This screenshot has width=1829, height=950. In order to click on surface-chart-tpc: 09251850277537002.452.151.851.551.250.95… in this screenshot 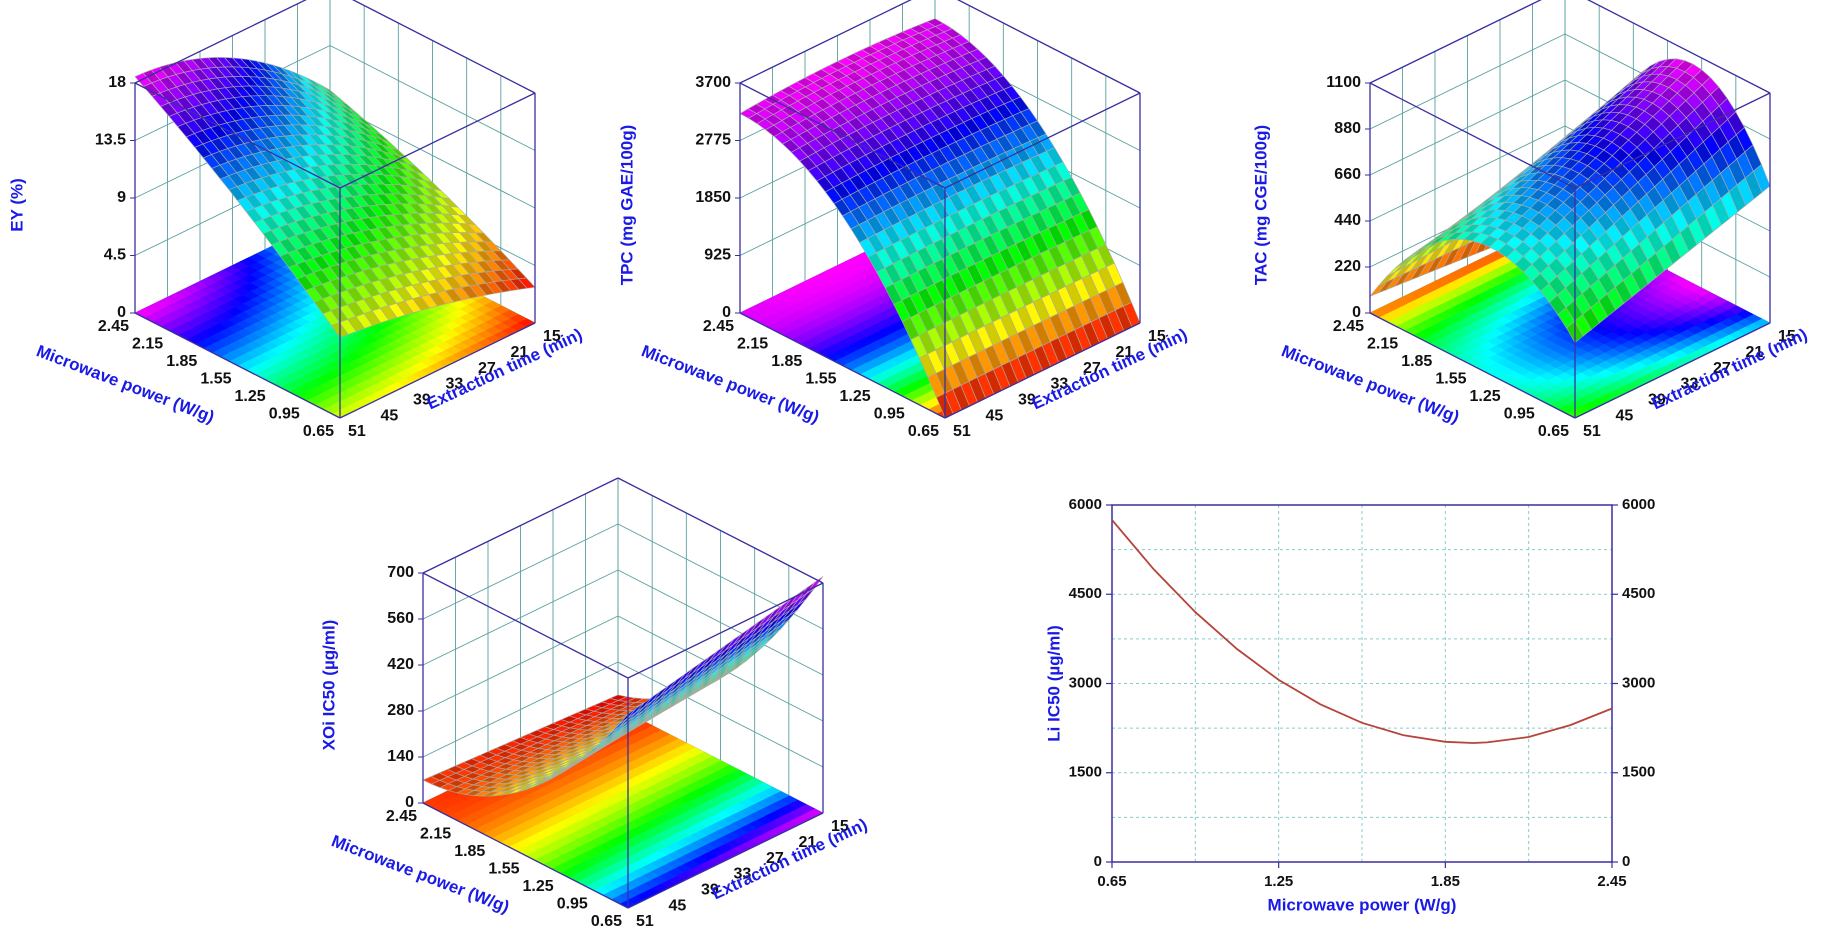, I will do `click(903, 220)`.